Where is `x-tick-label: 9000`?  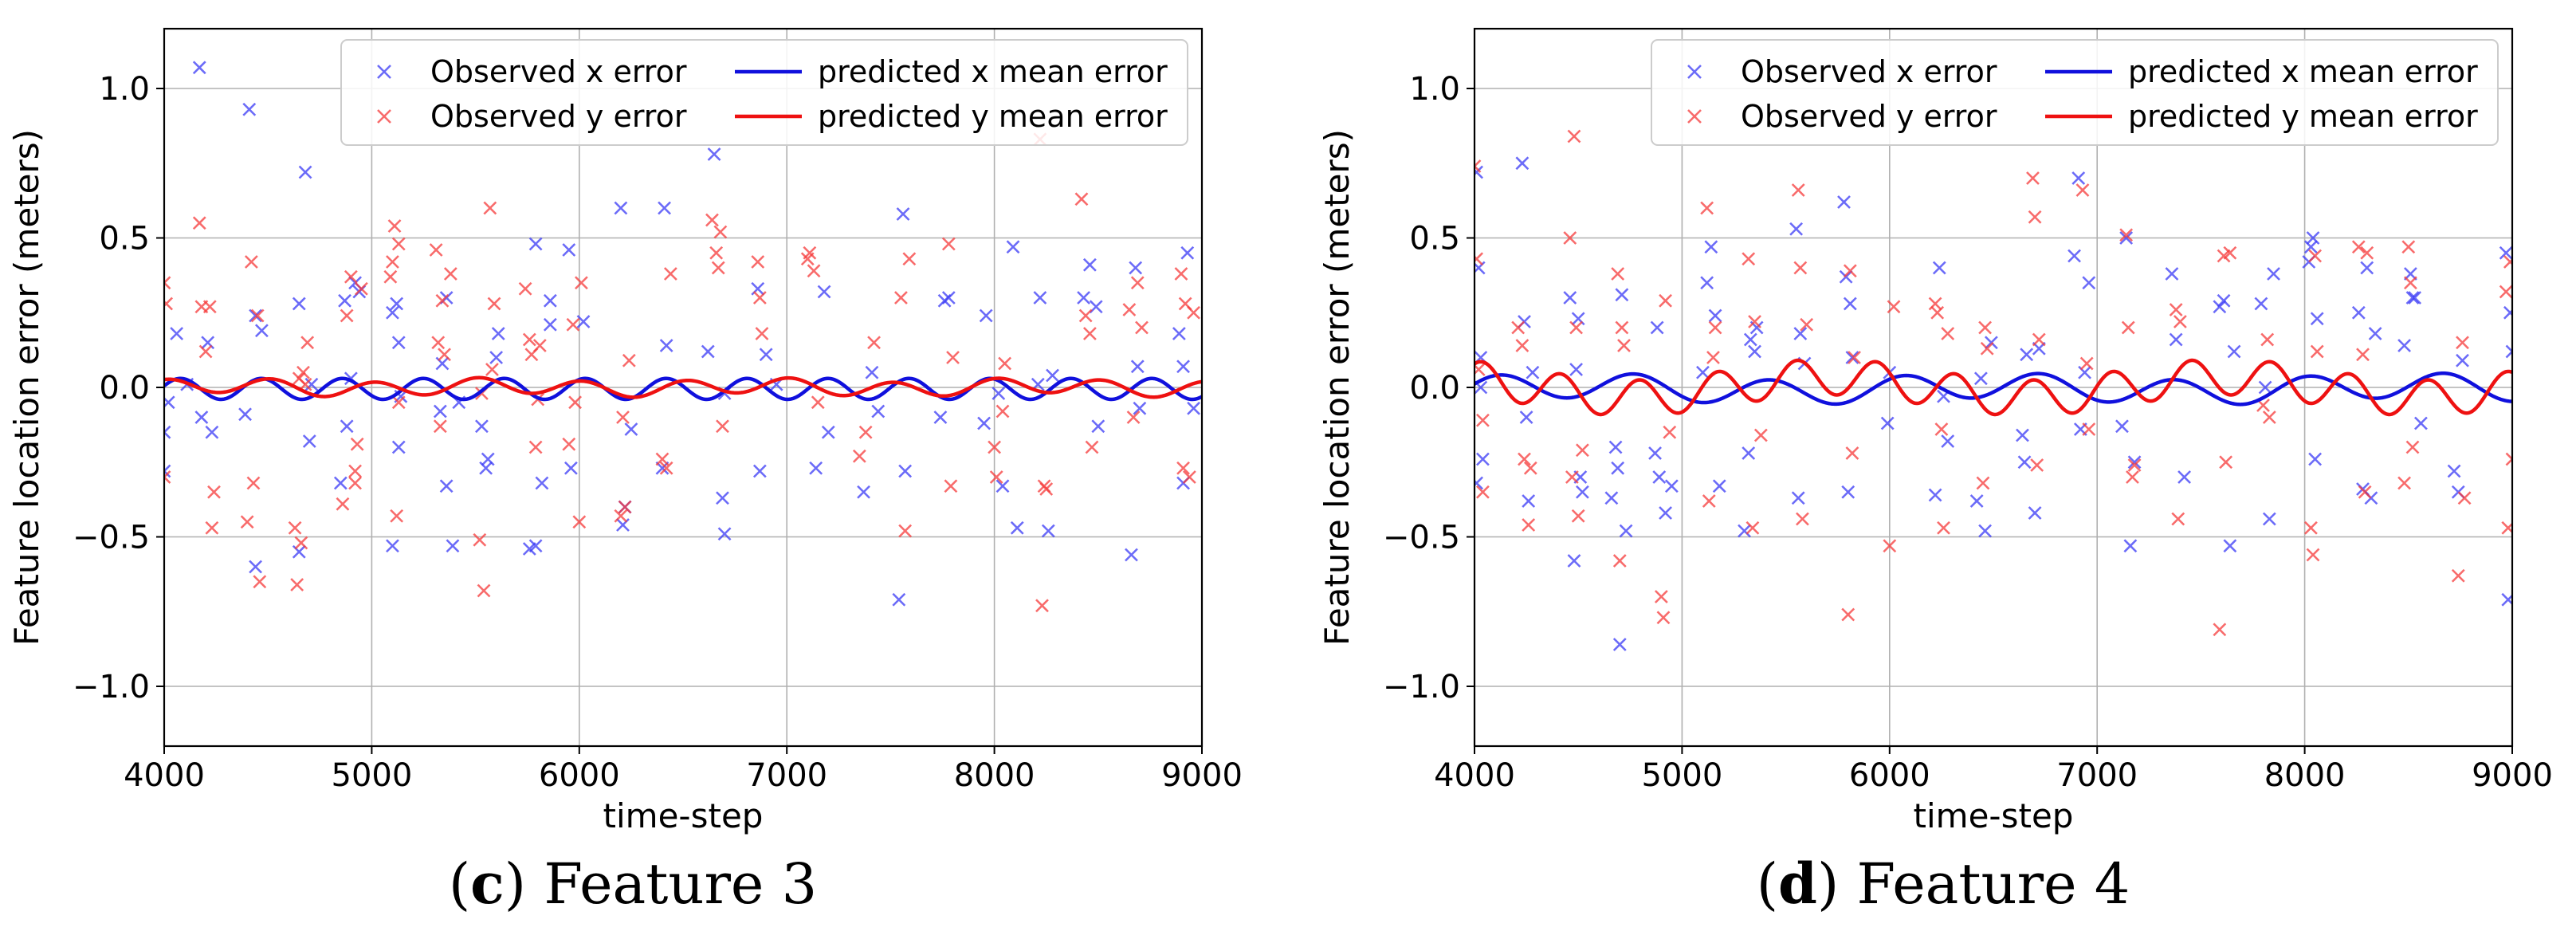 x-tick-label: 9000 is located at coordinates (2512, 775).